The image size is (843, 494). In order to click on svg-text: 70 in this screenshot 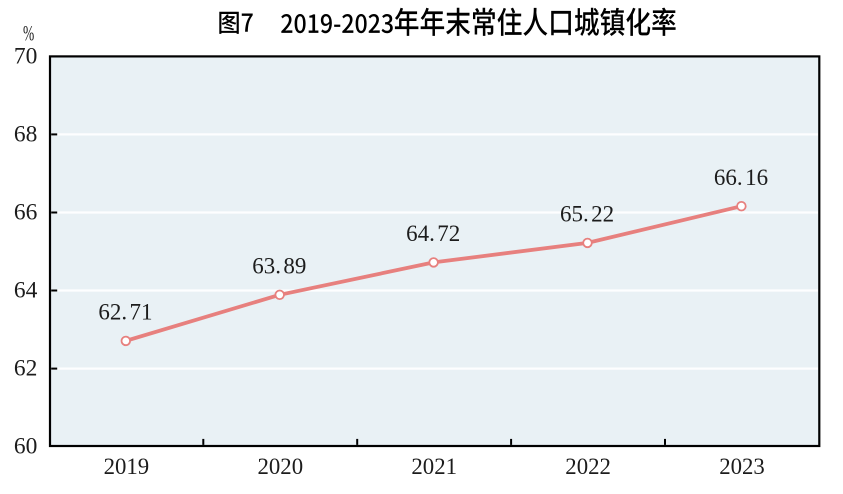, I will do `click(26, 57)`.